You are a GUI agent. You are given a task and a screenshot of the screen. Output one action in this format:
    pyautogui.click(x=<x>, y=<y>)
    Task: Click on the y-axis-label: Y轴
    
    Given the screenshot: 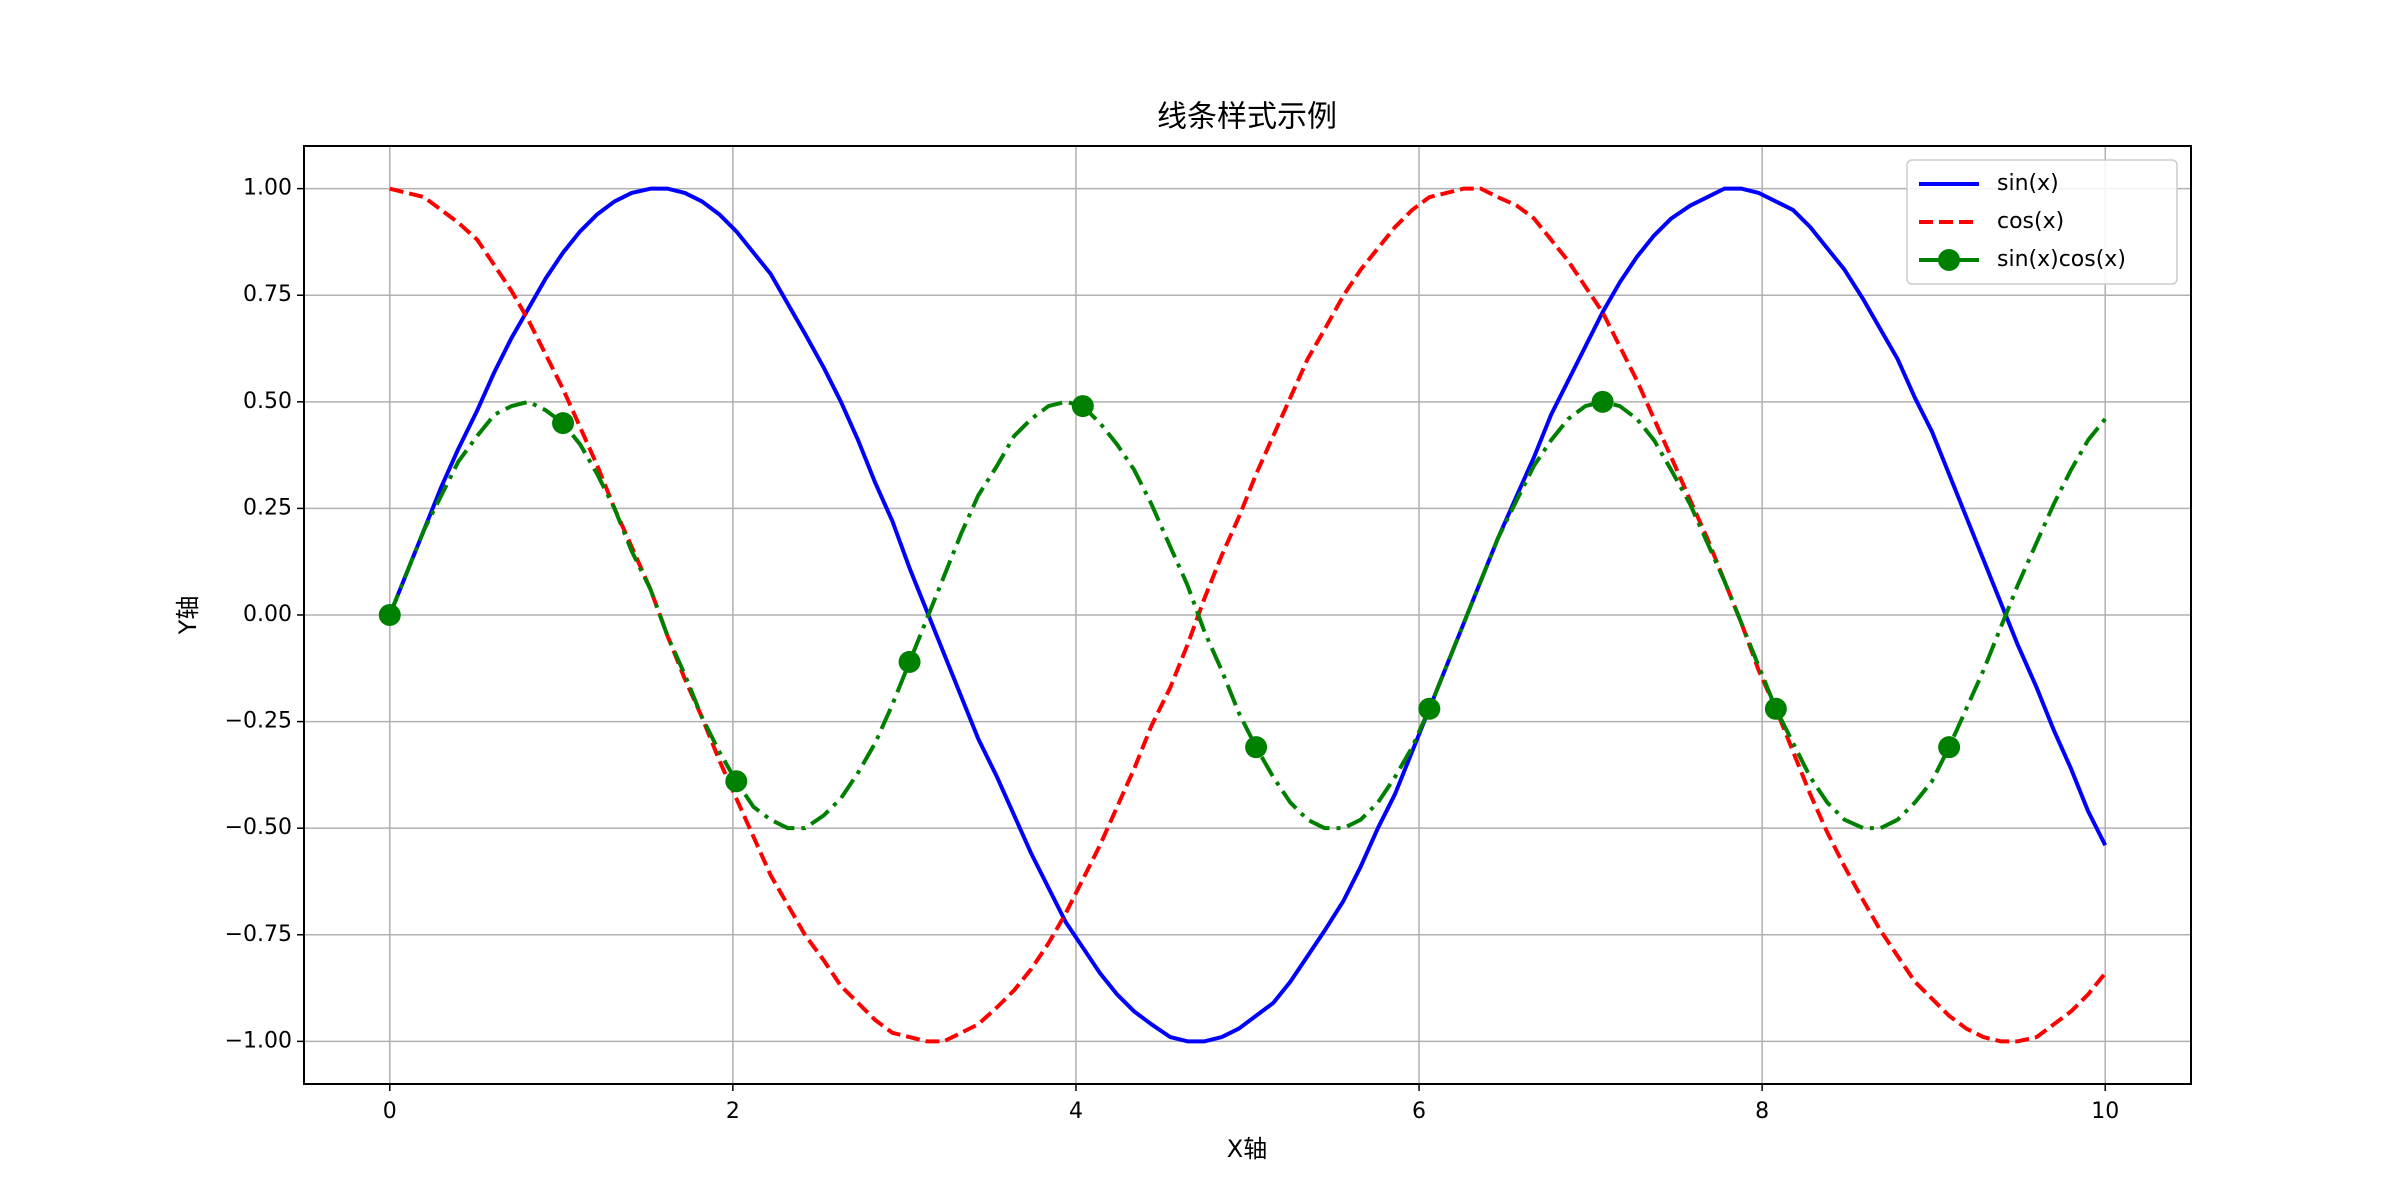 What is the action you would take?
    pyautogui.click(x=188, y=616)
    